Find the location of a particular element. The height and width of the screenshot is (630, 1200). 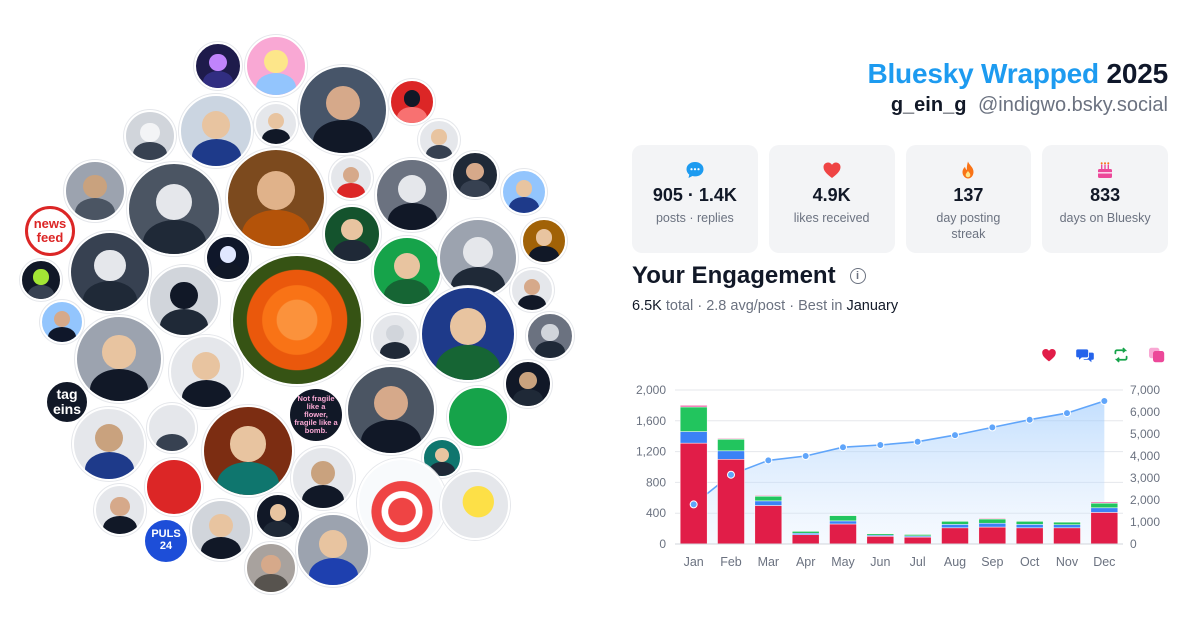

repost-icon is located at coordinates (1121, 355).